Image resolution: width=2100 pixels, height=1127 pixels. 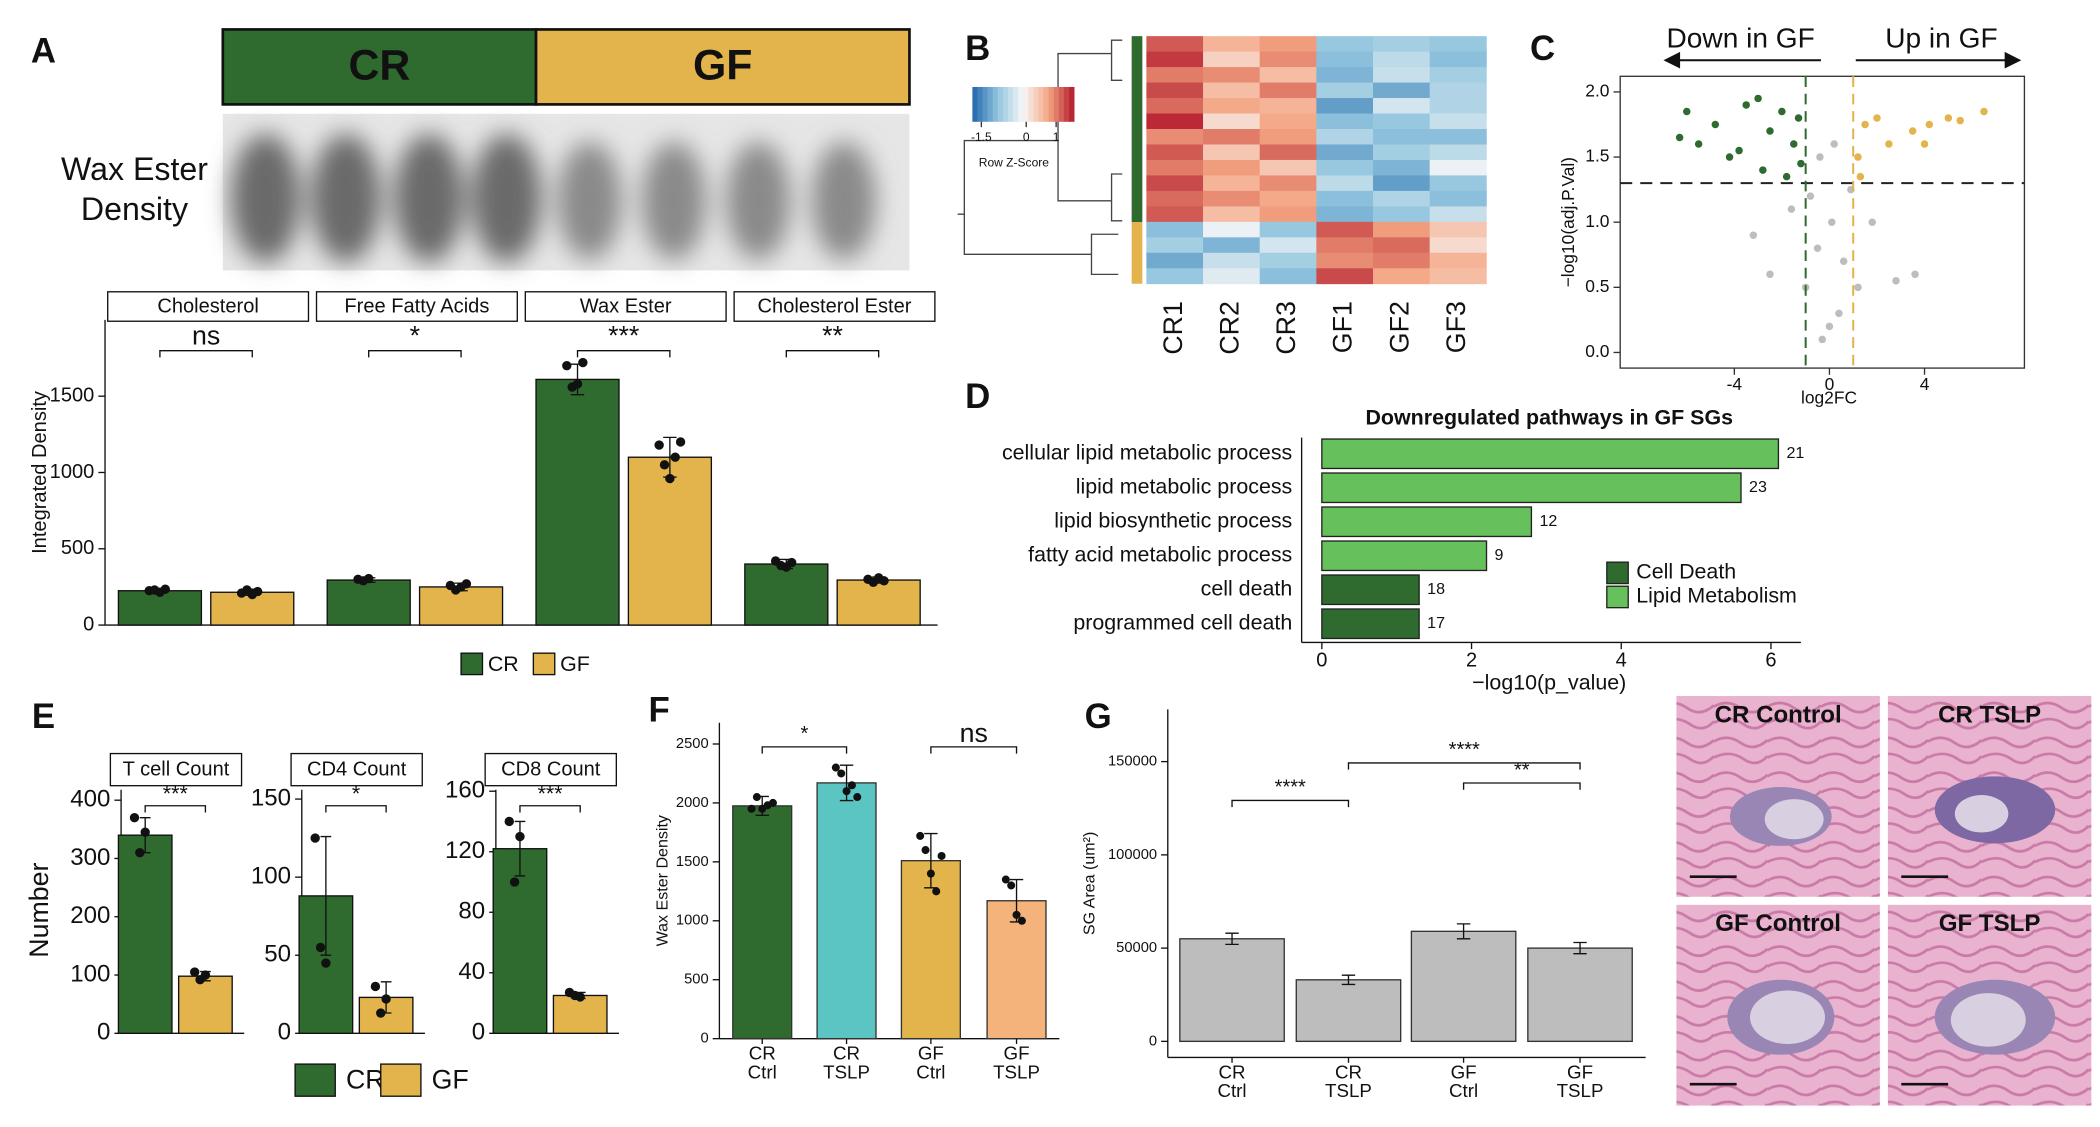 What do you see at coordinates (1716, 596) in the screenshot?
I see `legend-label: Lipid Metabolism` at bounding box center [1716, 596].